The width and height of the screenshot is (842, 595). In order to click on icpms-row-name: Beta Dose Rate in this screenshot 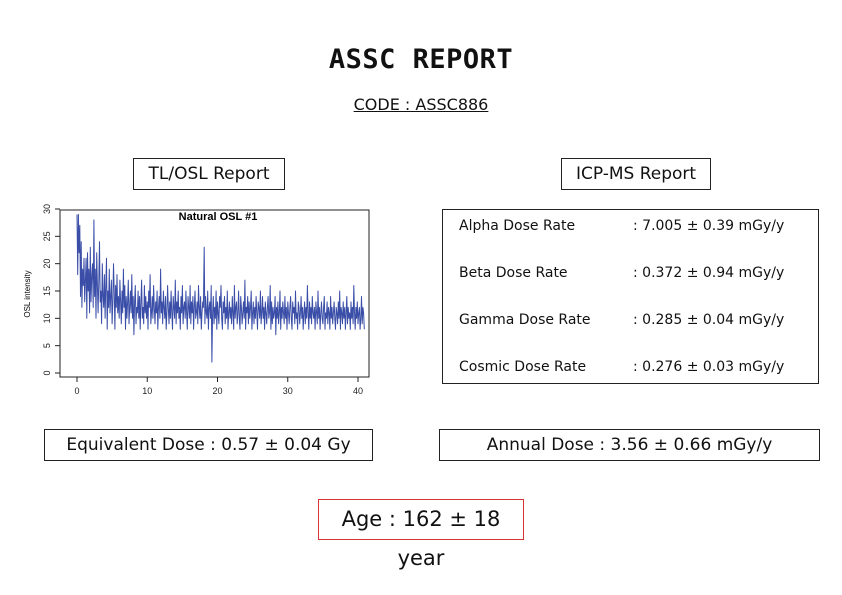, I will do `click(513, 273)`.